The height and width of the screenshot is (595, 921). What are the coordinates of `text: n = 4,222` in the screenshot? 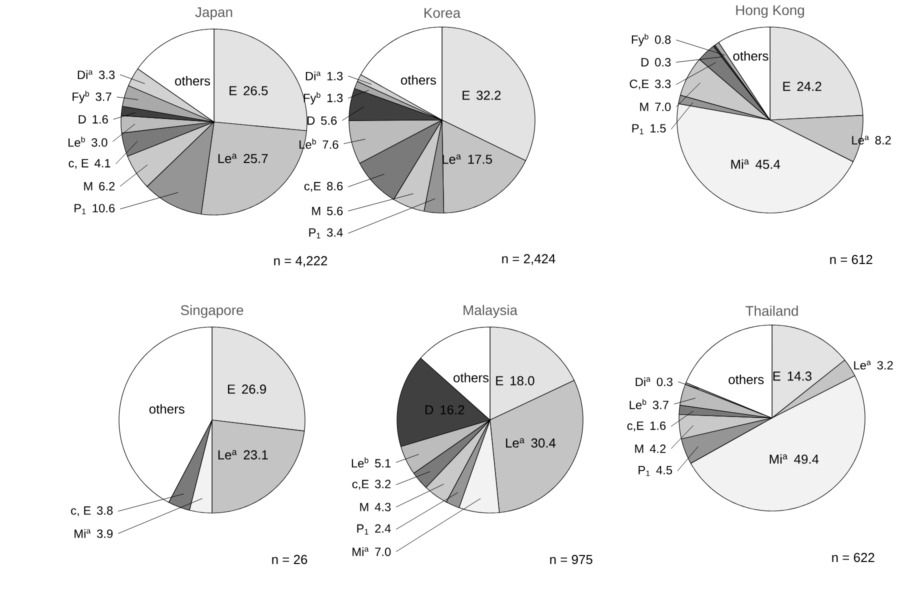 It's located at (301, 261).